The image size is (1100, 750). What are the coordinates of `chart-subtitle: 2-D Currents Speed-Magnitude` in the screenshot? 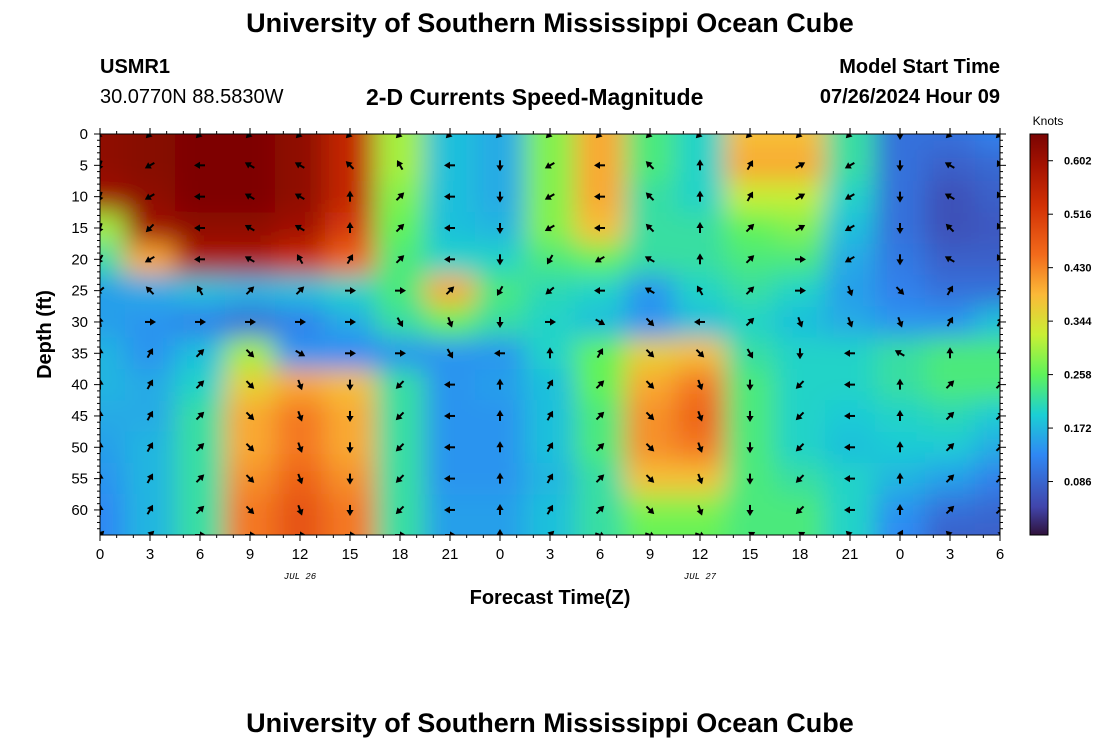 It's located at (535, 97).